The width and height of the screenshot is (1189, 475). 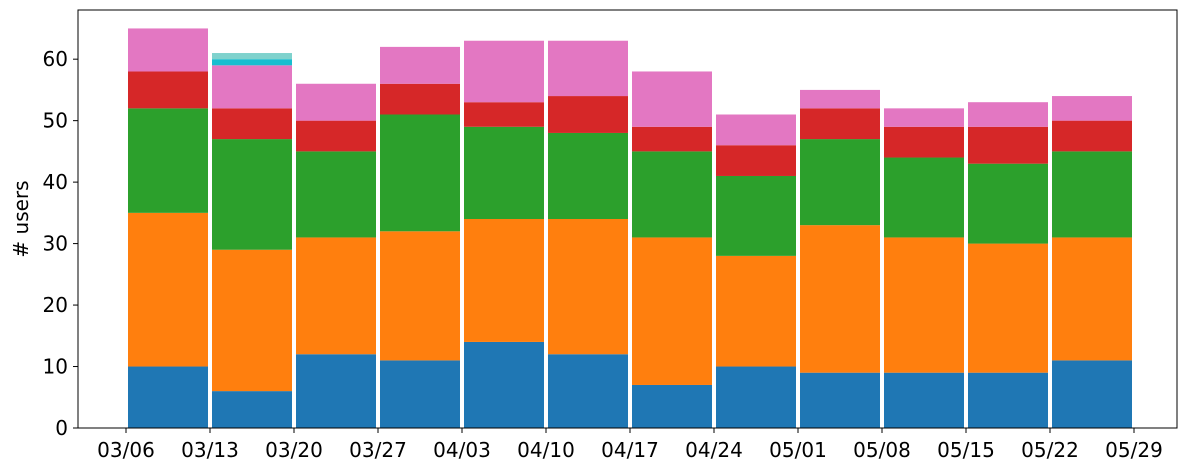 I want to click on x-tick-label: 03/06, so click(x=126, y=450).